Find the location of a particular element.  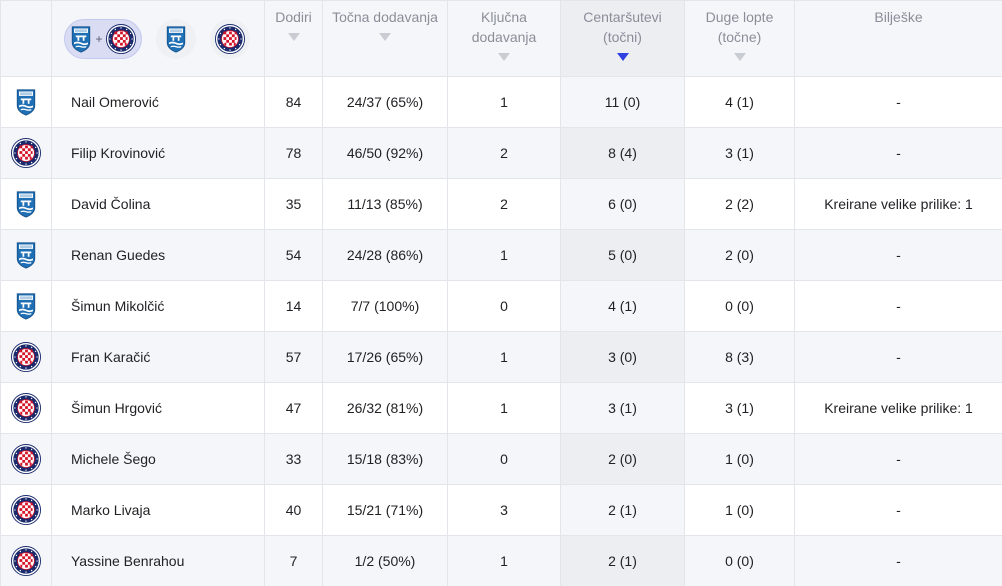

cell-long-balls: 8 (3) is located at coordinates (739, 357).